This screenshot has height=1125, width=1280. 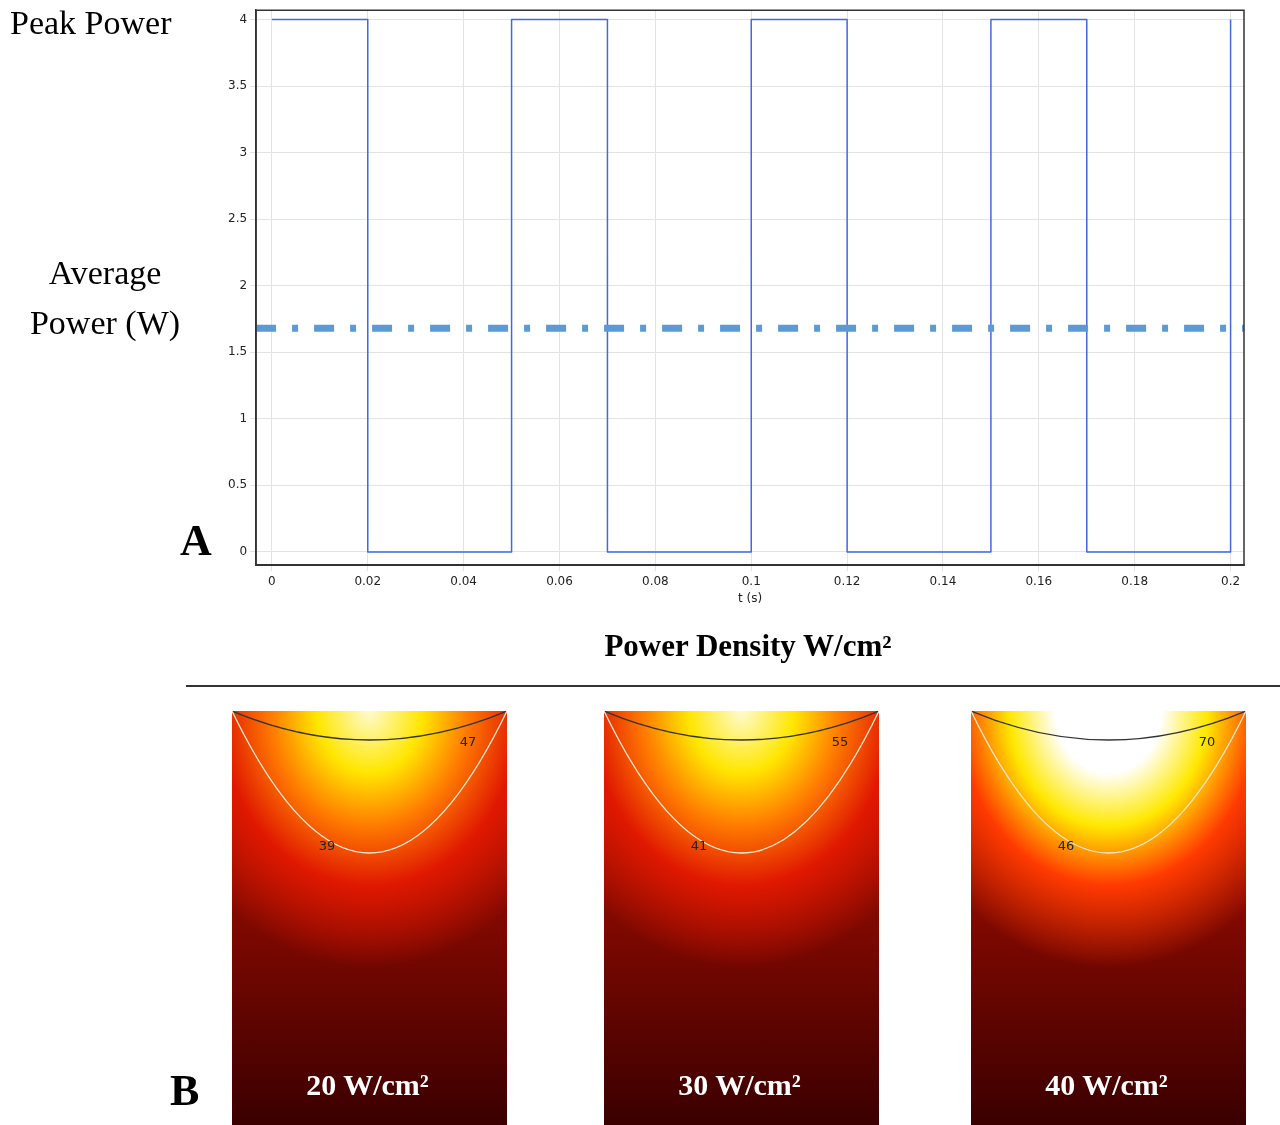 What do you see at coordinates (367, 1085) in the screenshot?
I see `text: 20 W/cm²` at bounding box center [367, 1085].